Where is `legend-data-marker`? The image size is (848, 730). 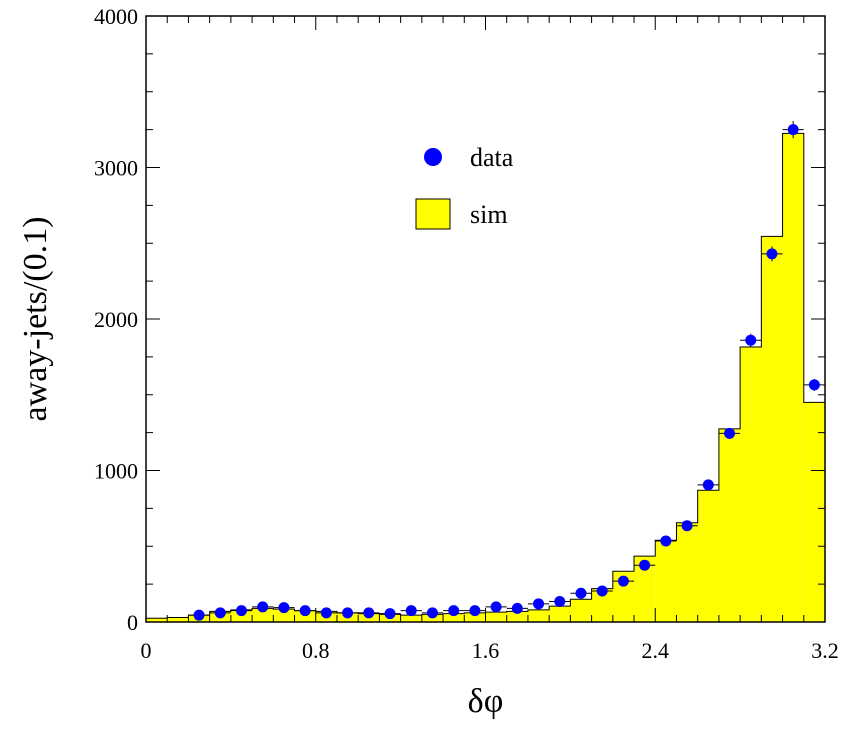
legend-data-marker is located at coordinates (433, 157).